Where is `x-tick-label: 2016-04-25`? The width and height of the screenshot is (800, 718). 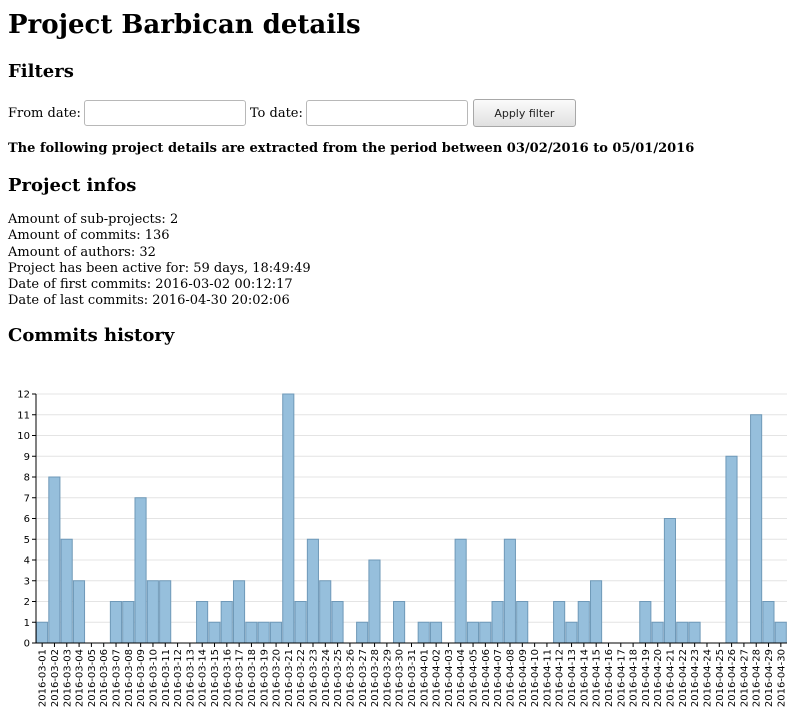 x-tick-label: 2016-04-25 is located at coordinates (720, 678).